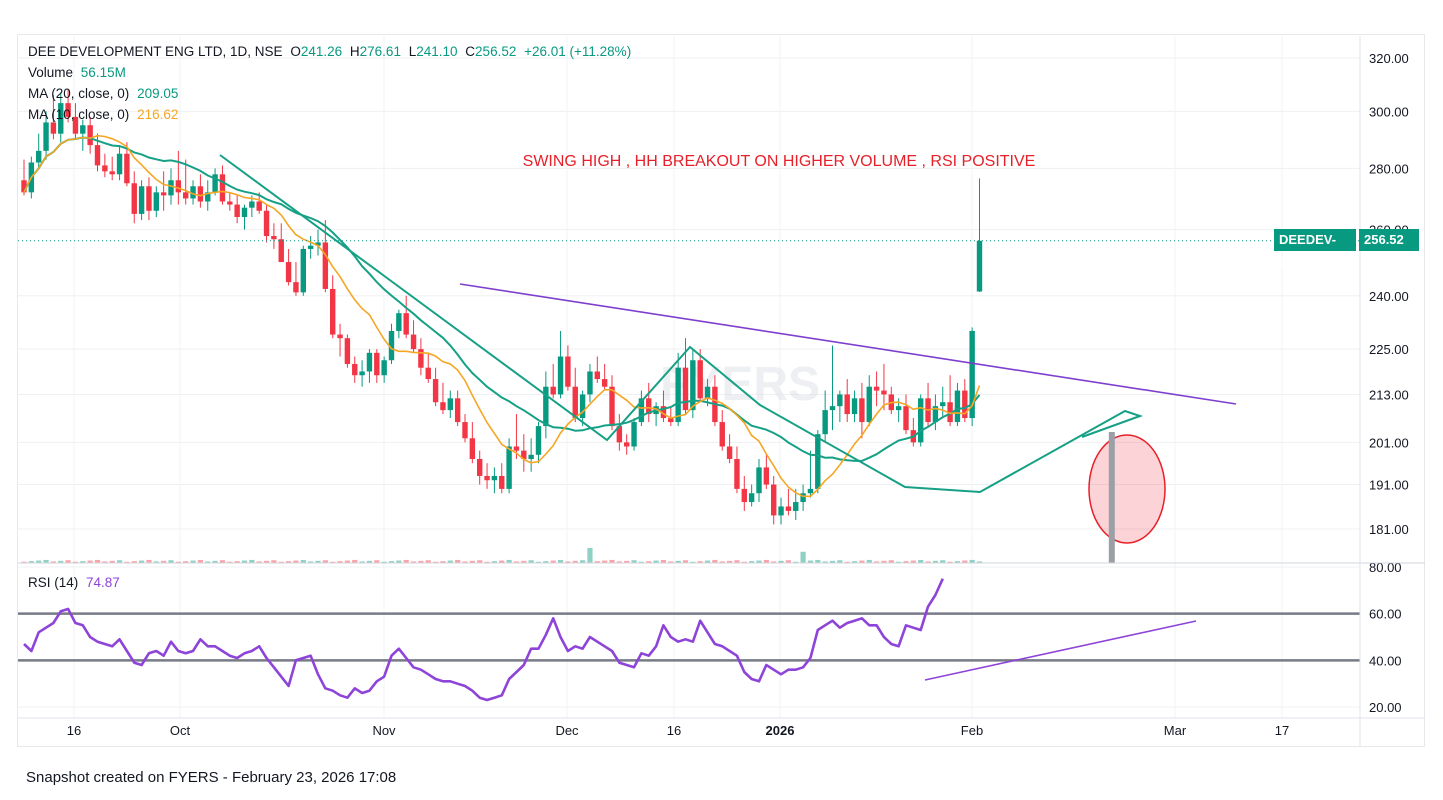 Image resolution: width=1443 pixels, height=800 pixels. I want to click on time-tick-label: 16, so click(674, 730).